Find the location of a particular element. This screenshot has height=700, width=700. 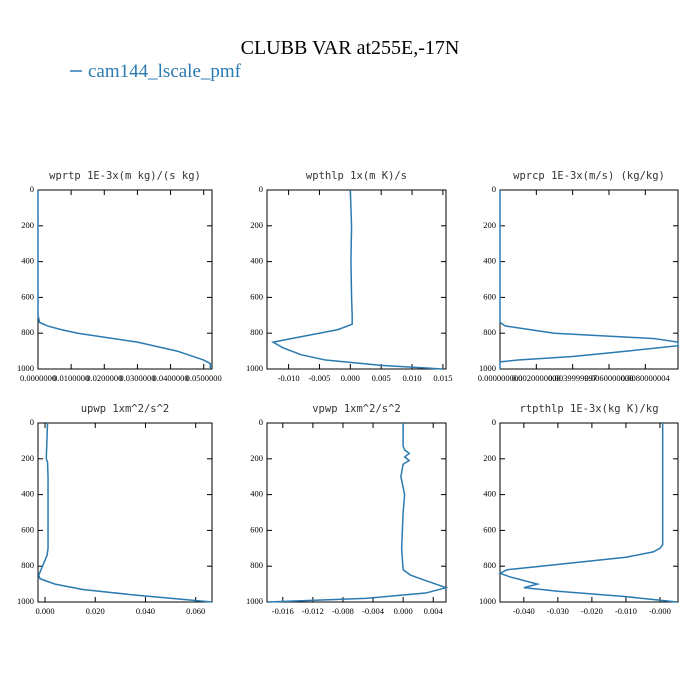

x-tick-label: 0.040 is located at coordinates (145, 611).